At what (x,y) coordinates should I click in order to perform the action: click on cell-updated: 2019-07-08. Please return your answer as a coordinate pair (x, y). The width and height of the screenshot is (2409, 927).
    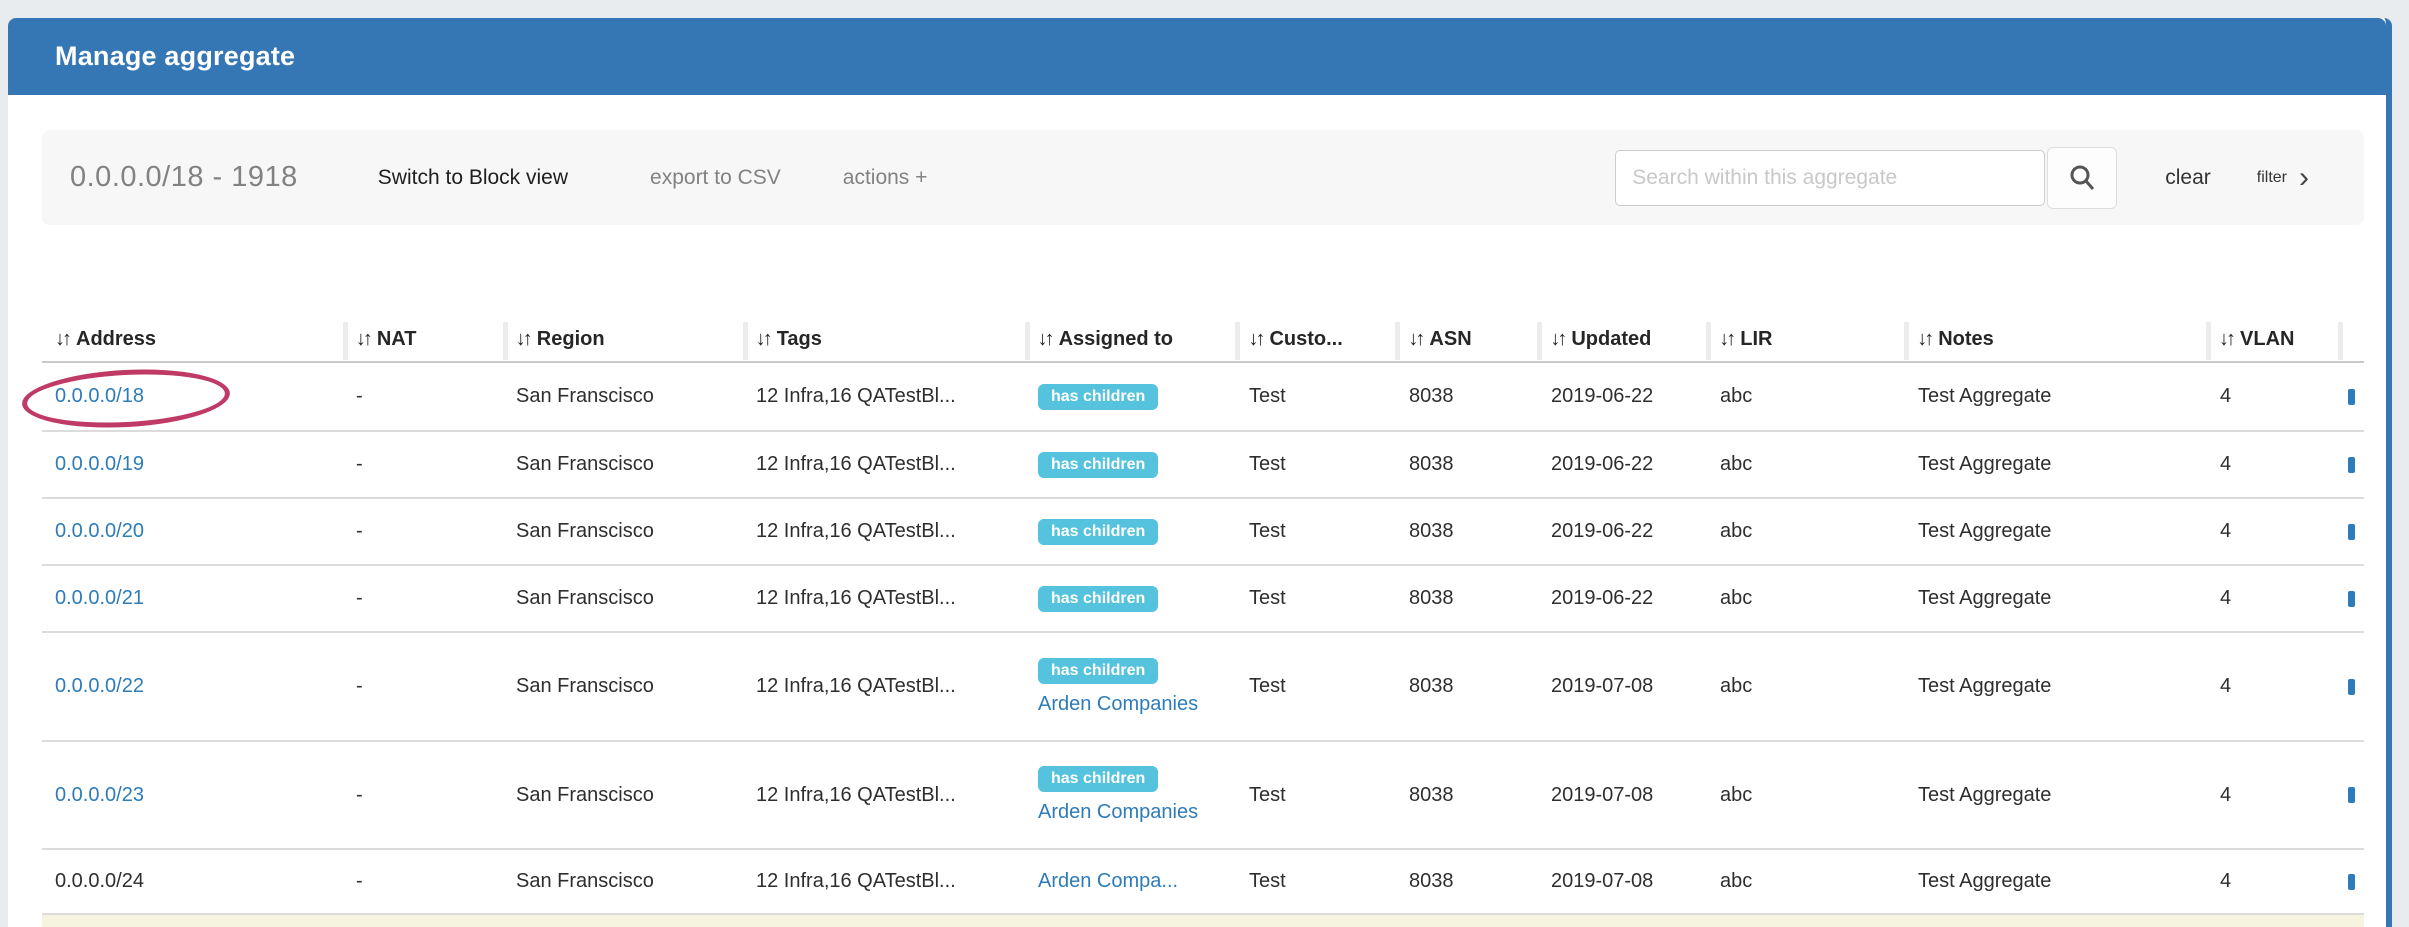
    Looking at the image, I should click on (1602, 794).